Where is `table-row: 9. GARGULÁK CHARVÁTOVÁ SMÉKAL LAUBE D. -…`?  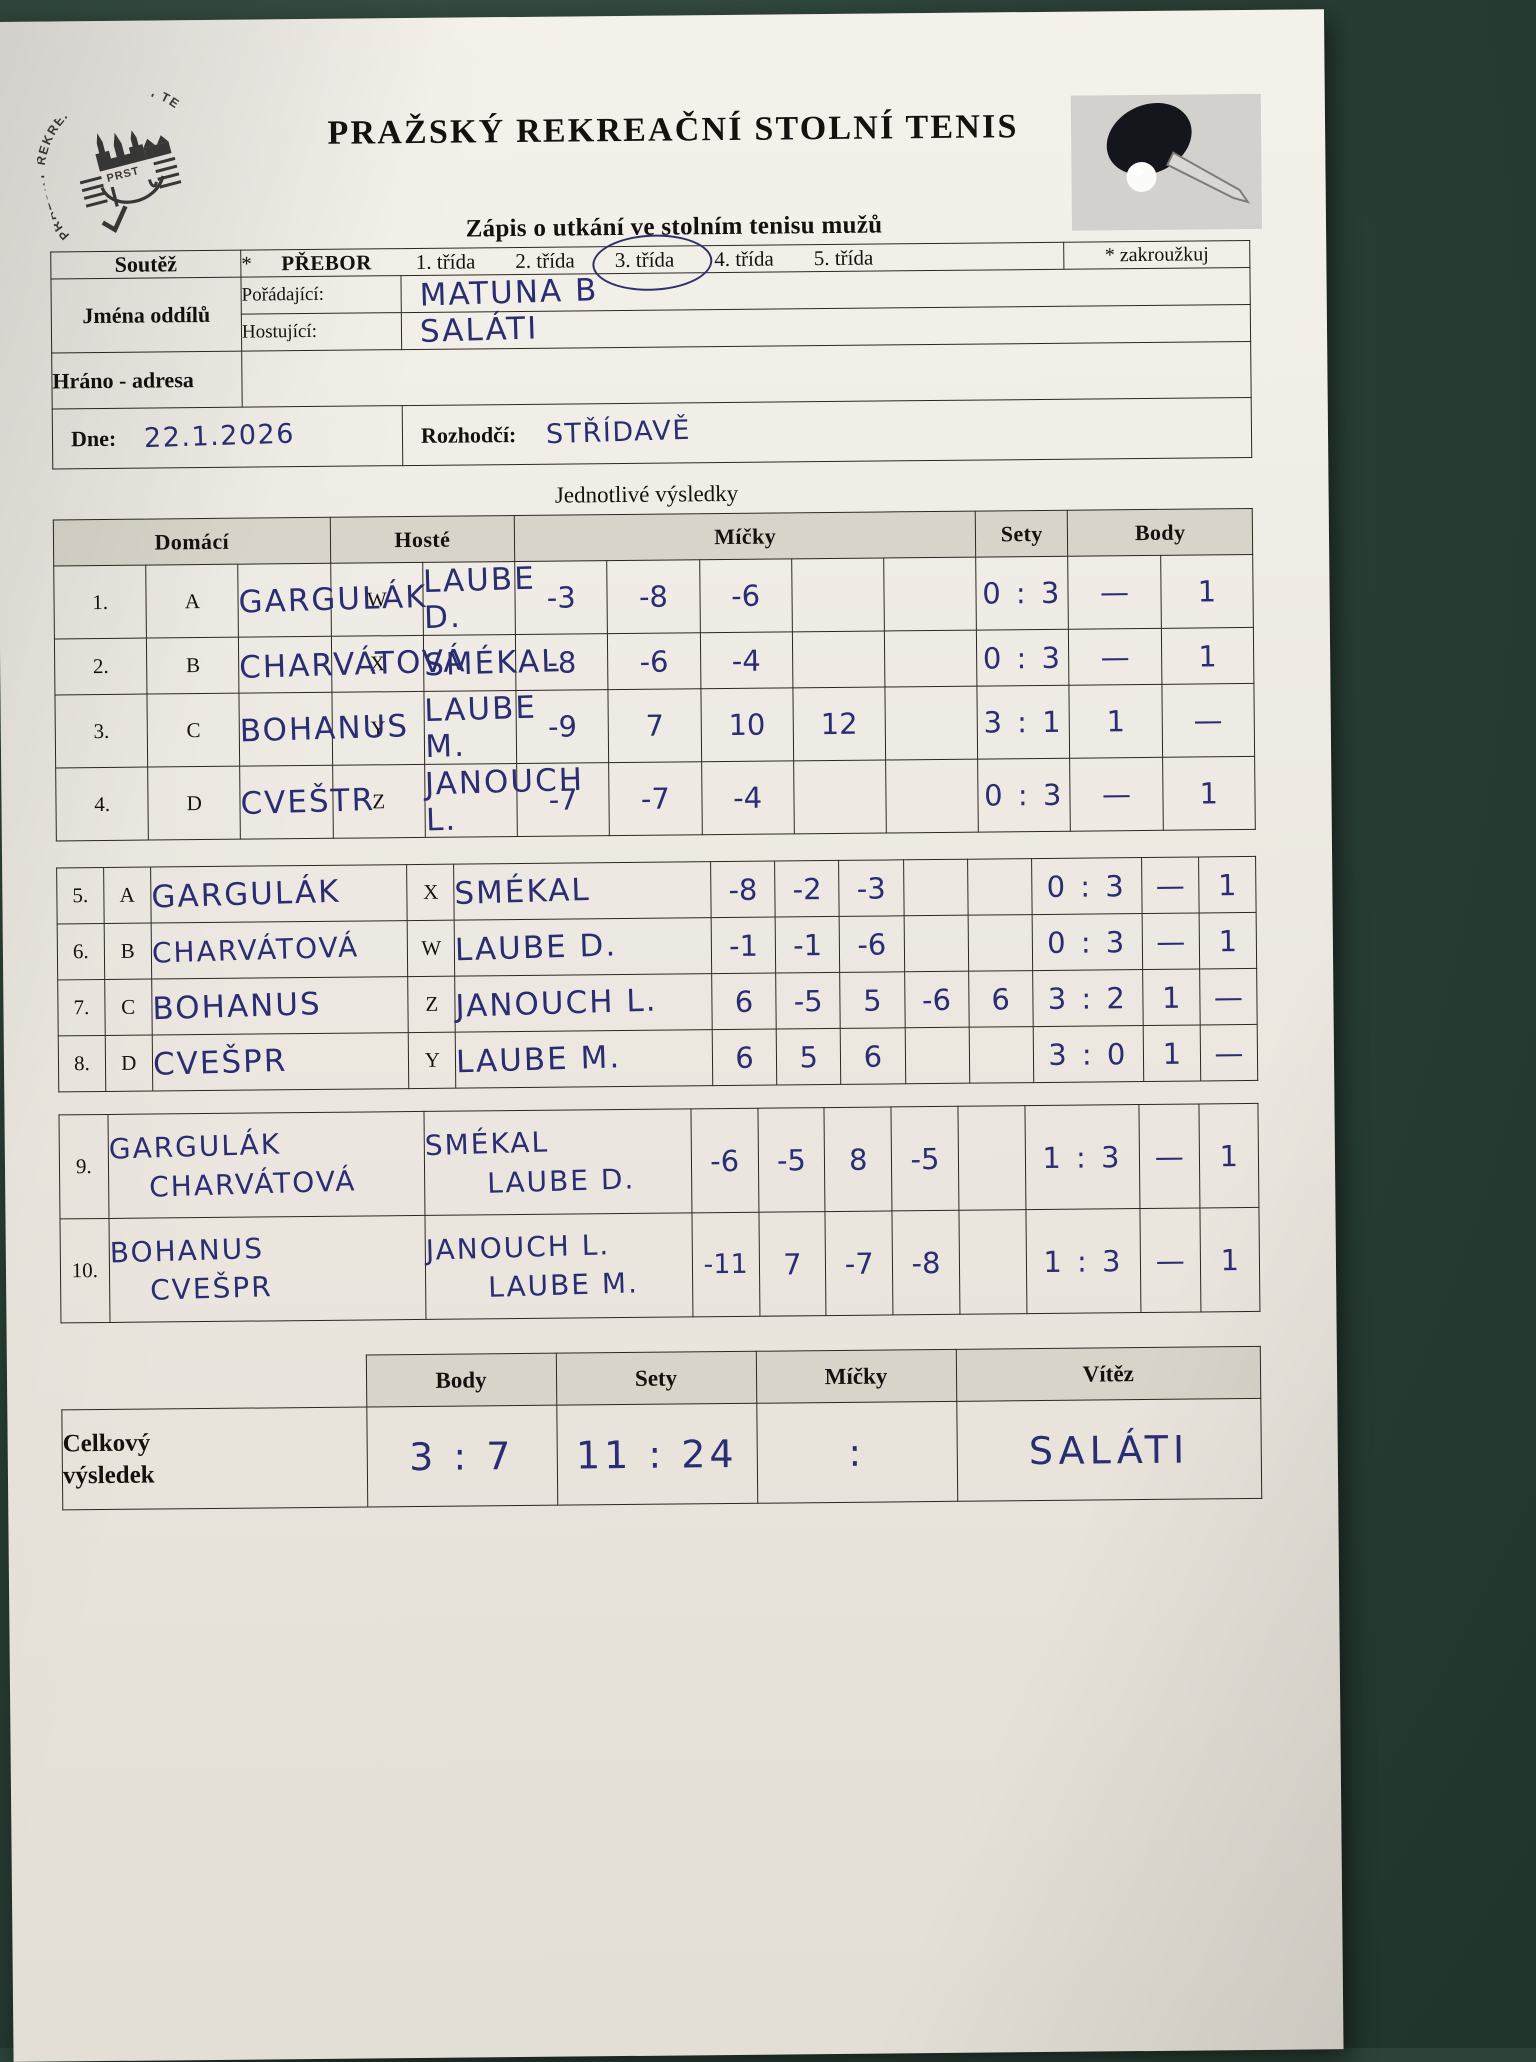
table-row: 9. GARGULÁK CHARVÁTOVÁ SMÉKAL LAUBE D. -… is located at coordinates (658, 1161).